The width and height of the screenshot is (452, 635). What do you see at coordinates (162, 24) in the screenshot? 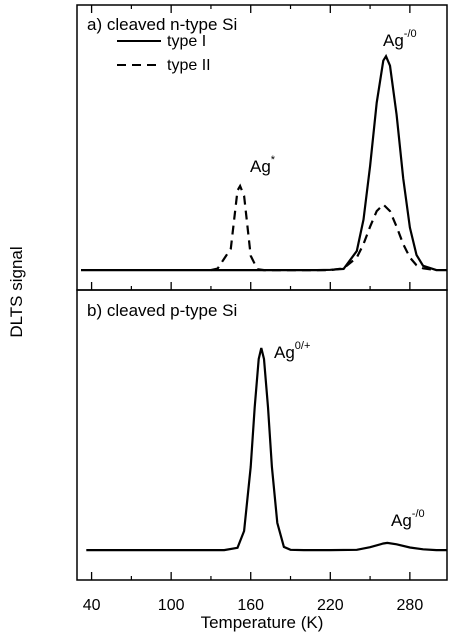
I see `panel-title: a) cleaved n-type Si` at bounding box center [162, 24].